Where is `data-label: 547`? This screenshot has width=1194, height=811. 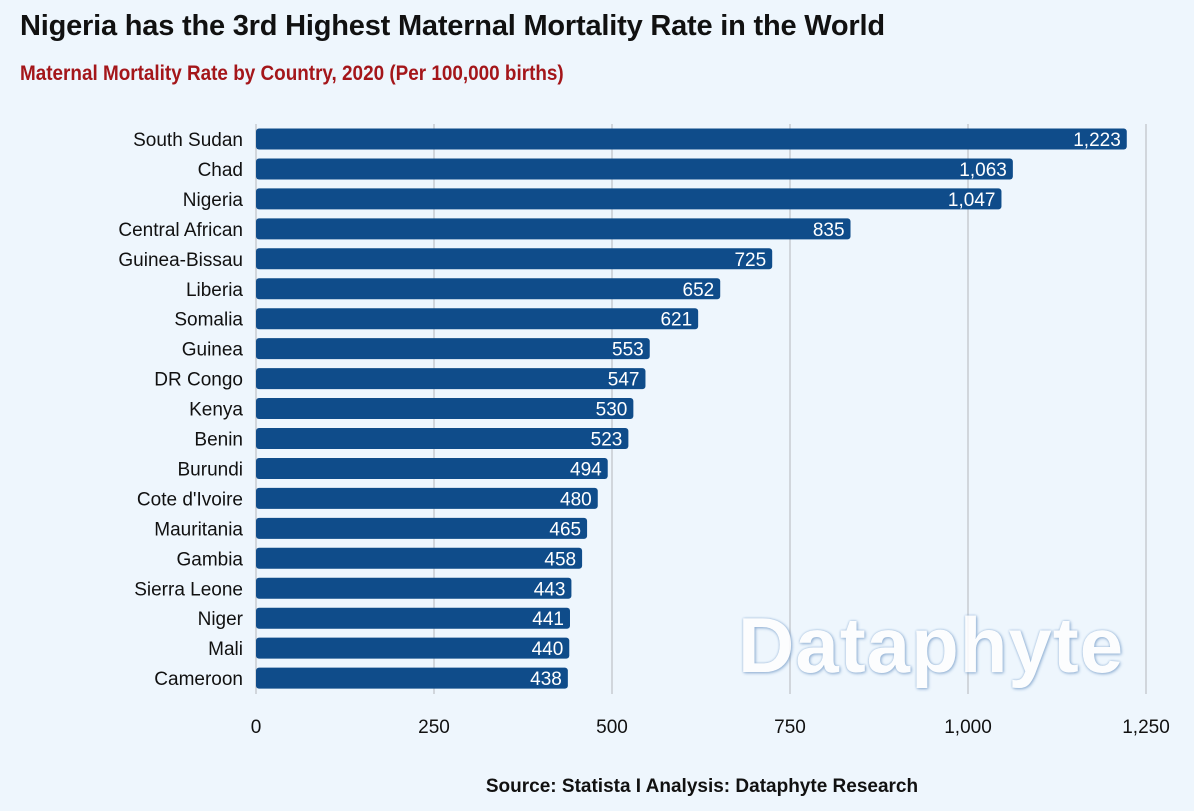
data-label: 547 is located at coordinates (624, 380).